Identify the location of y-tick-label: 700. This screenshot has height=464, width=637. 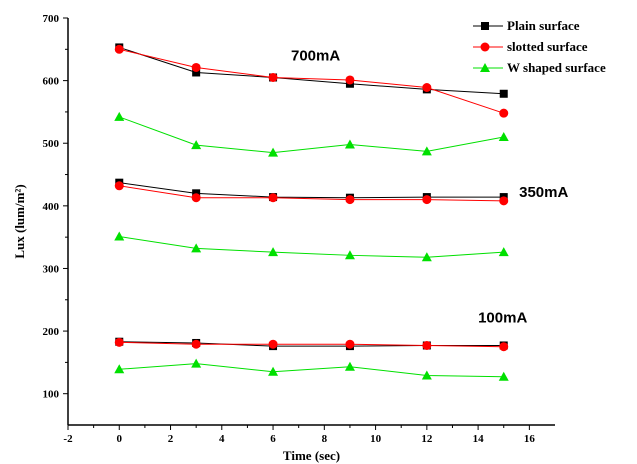
(51, 19).